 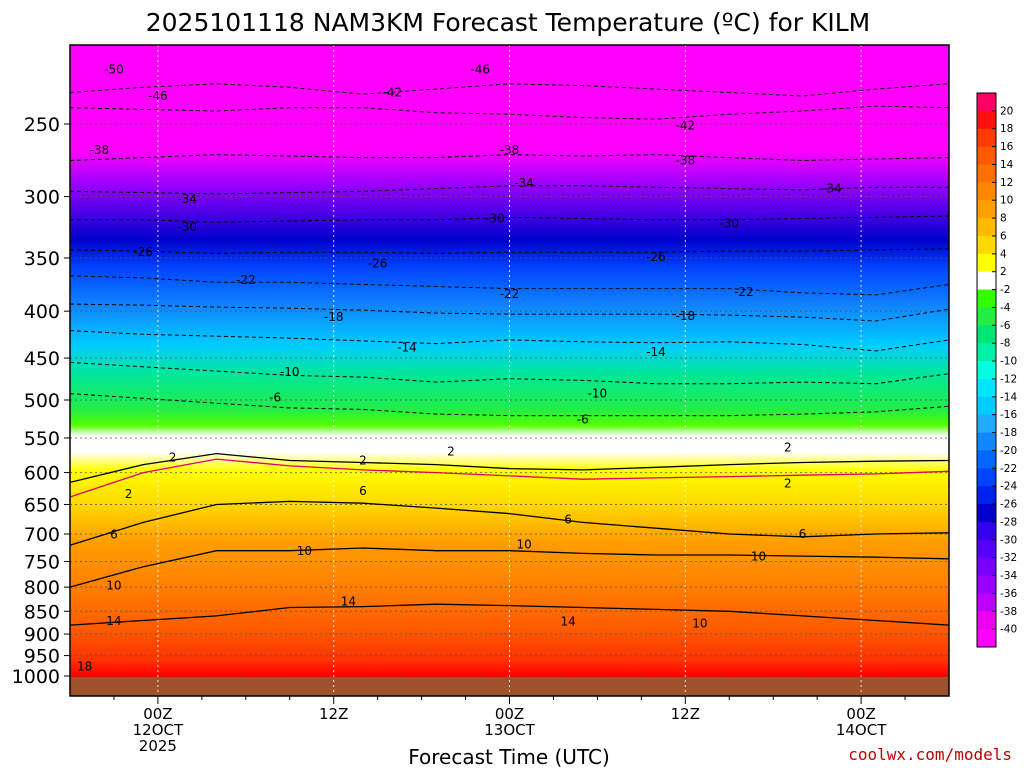 I want to click on y-tick-label: 350, so click(x=42, y=259).